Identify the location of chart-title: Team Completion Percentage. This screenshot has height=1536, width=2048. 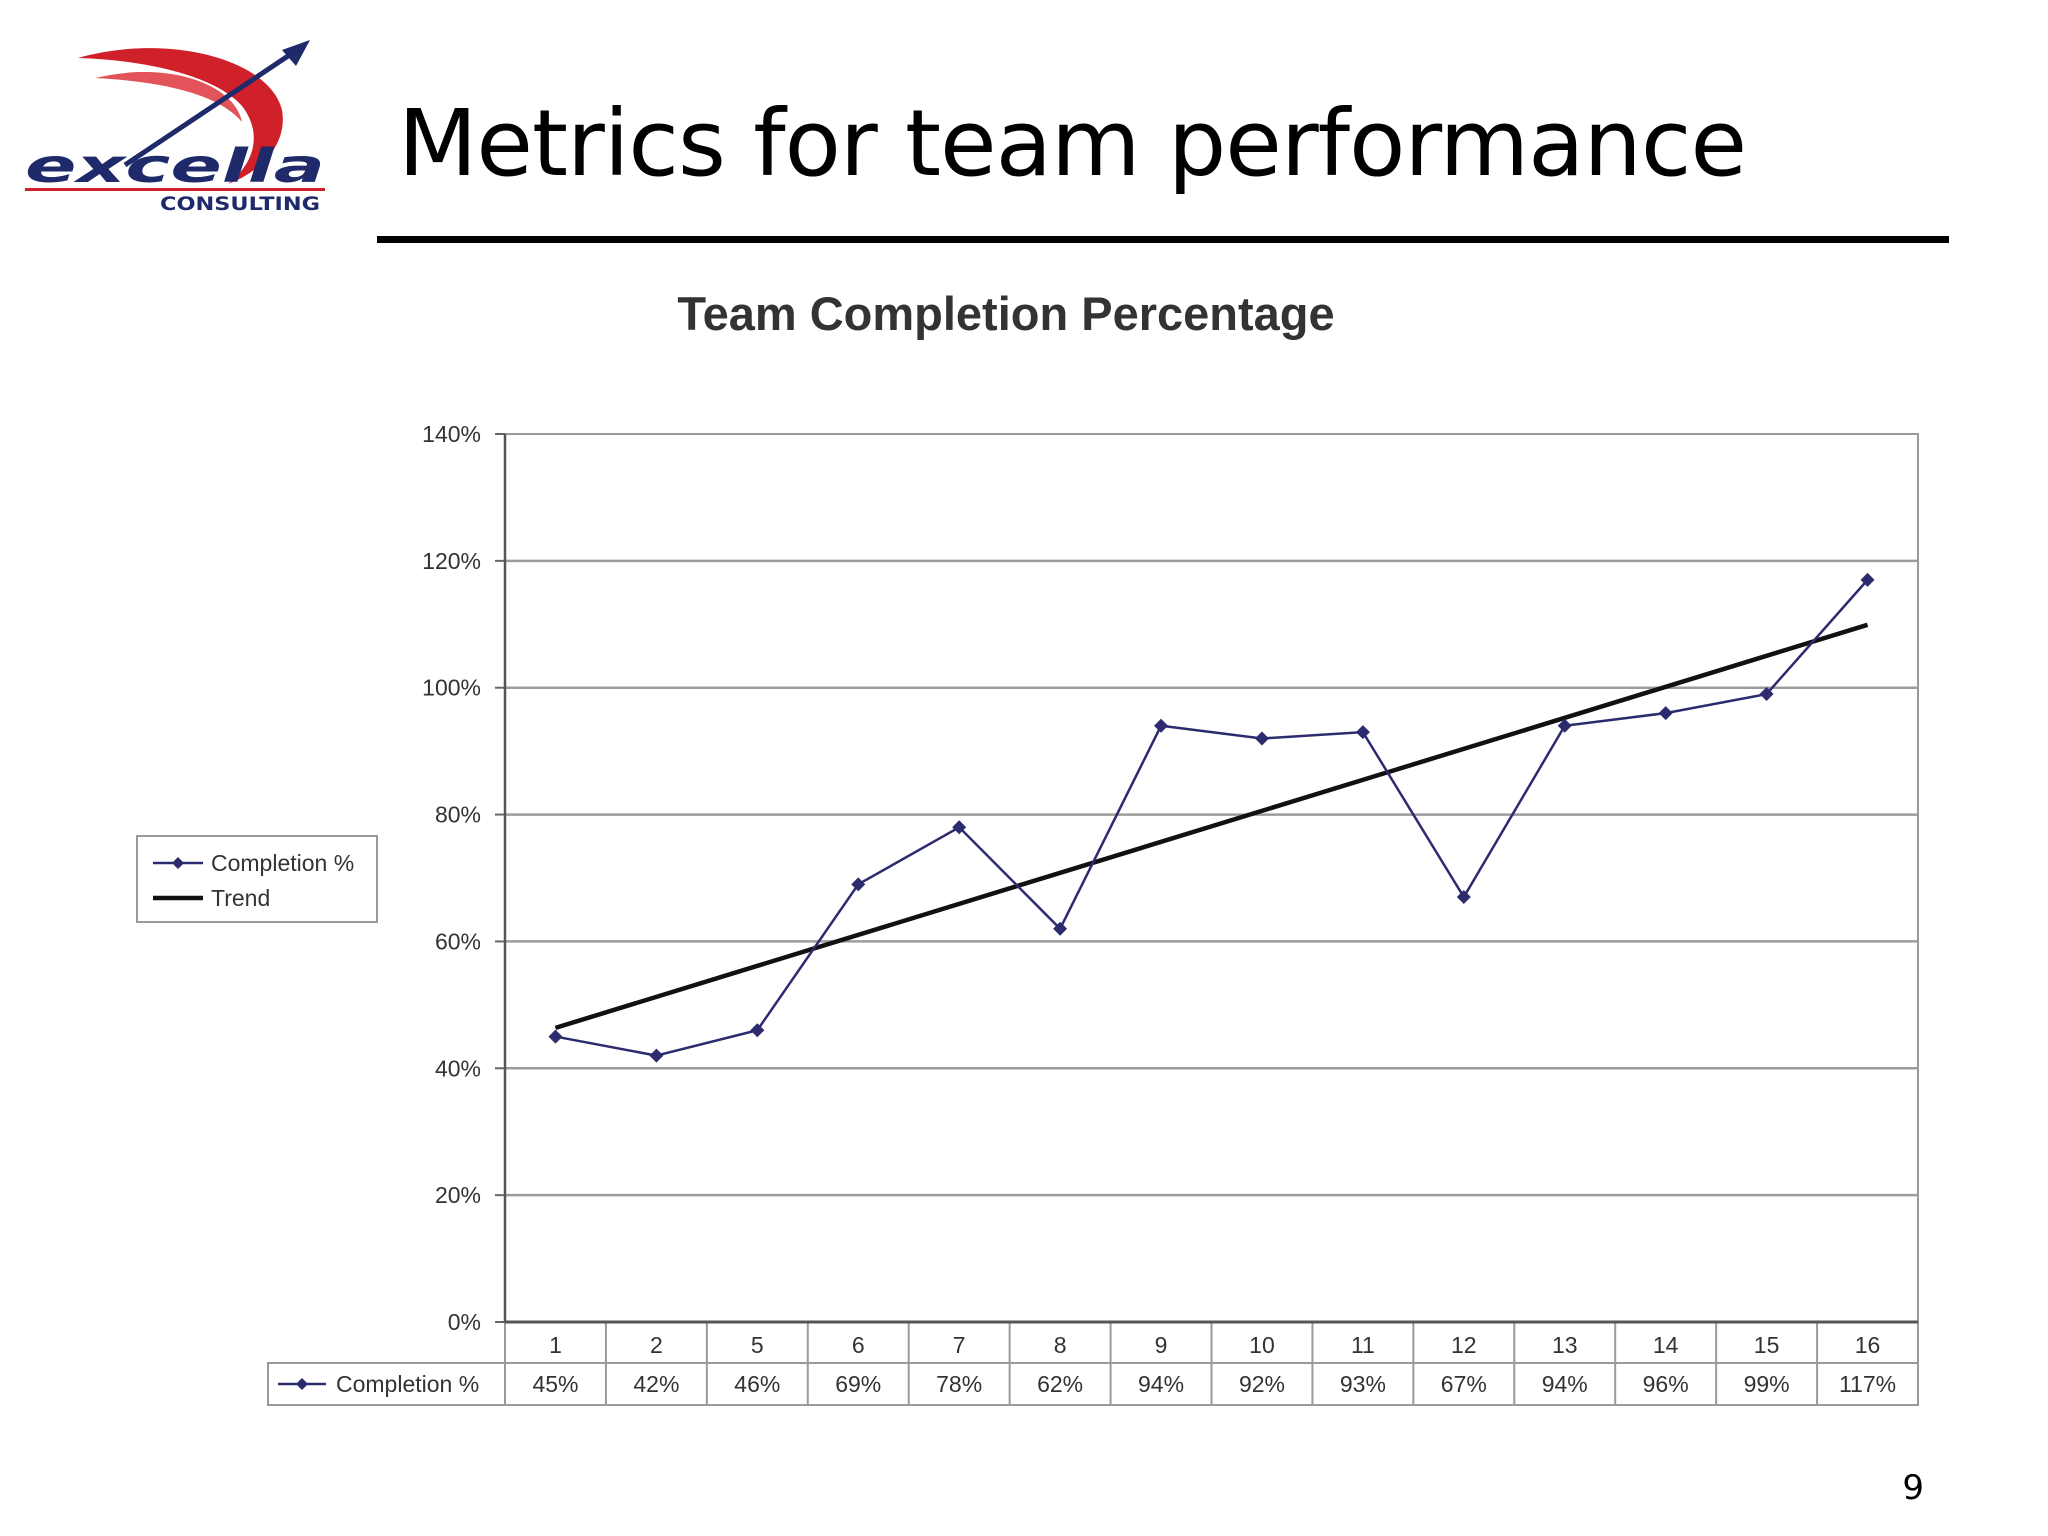
(1005, 313).